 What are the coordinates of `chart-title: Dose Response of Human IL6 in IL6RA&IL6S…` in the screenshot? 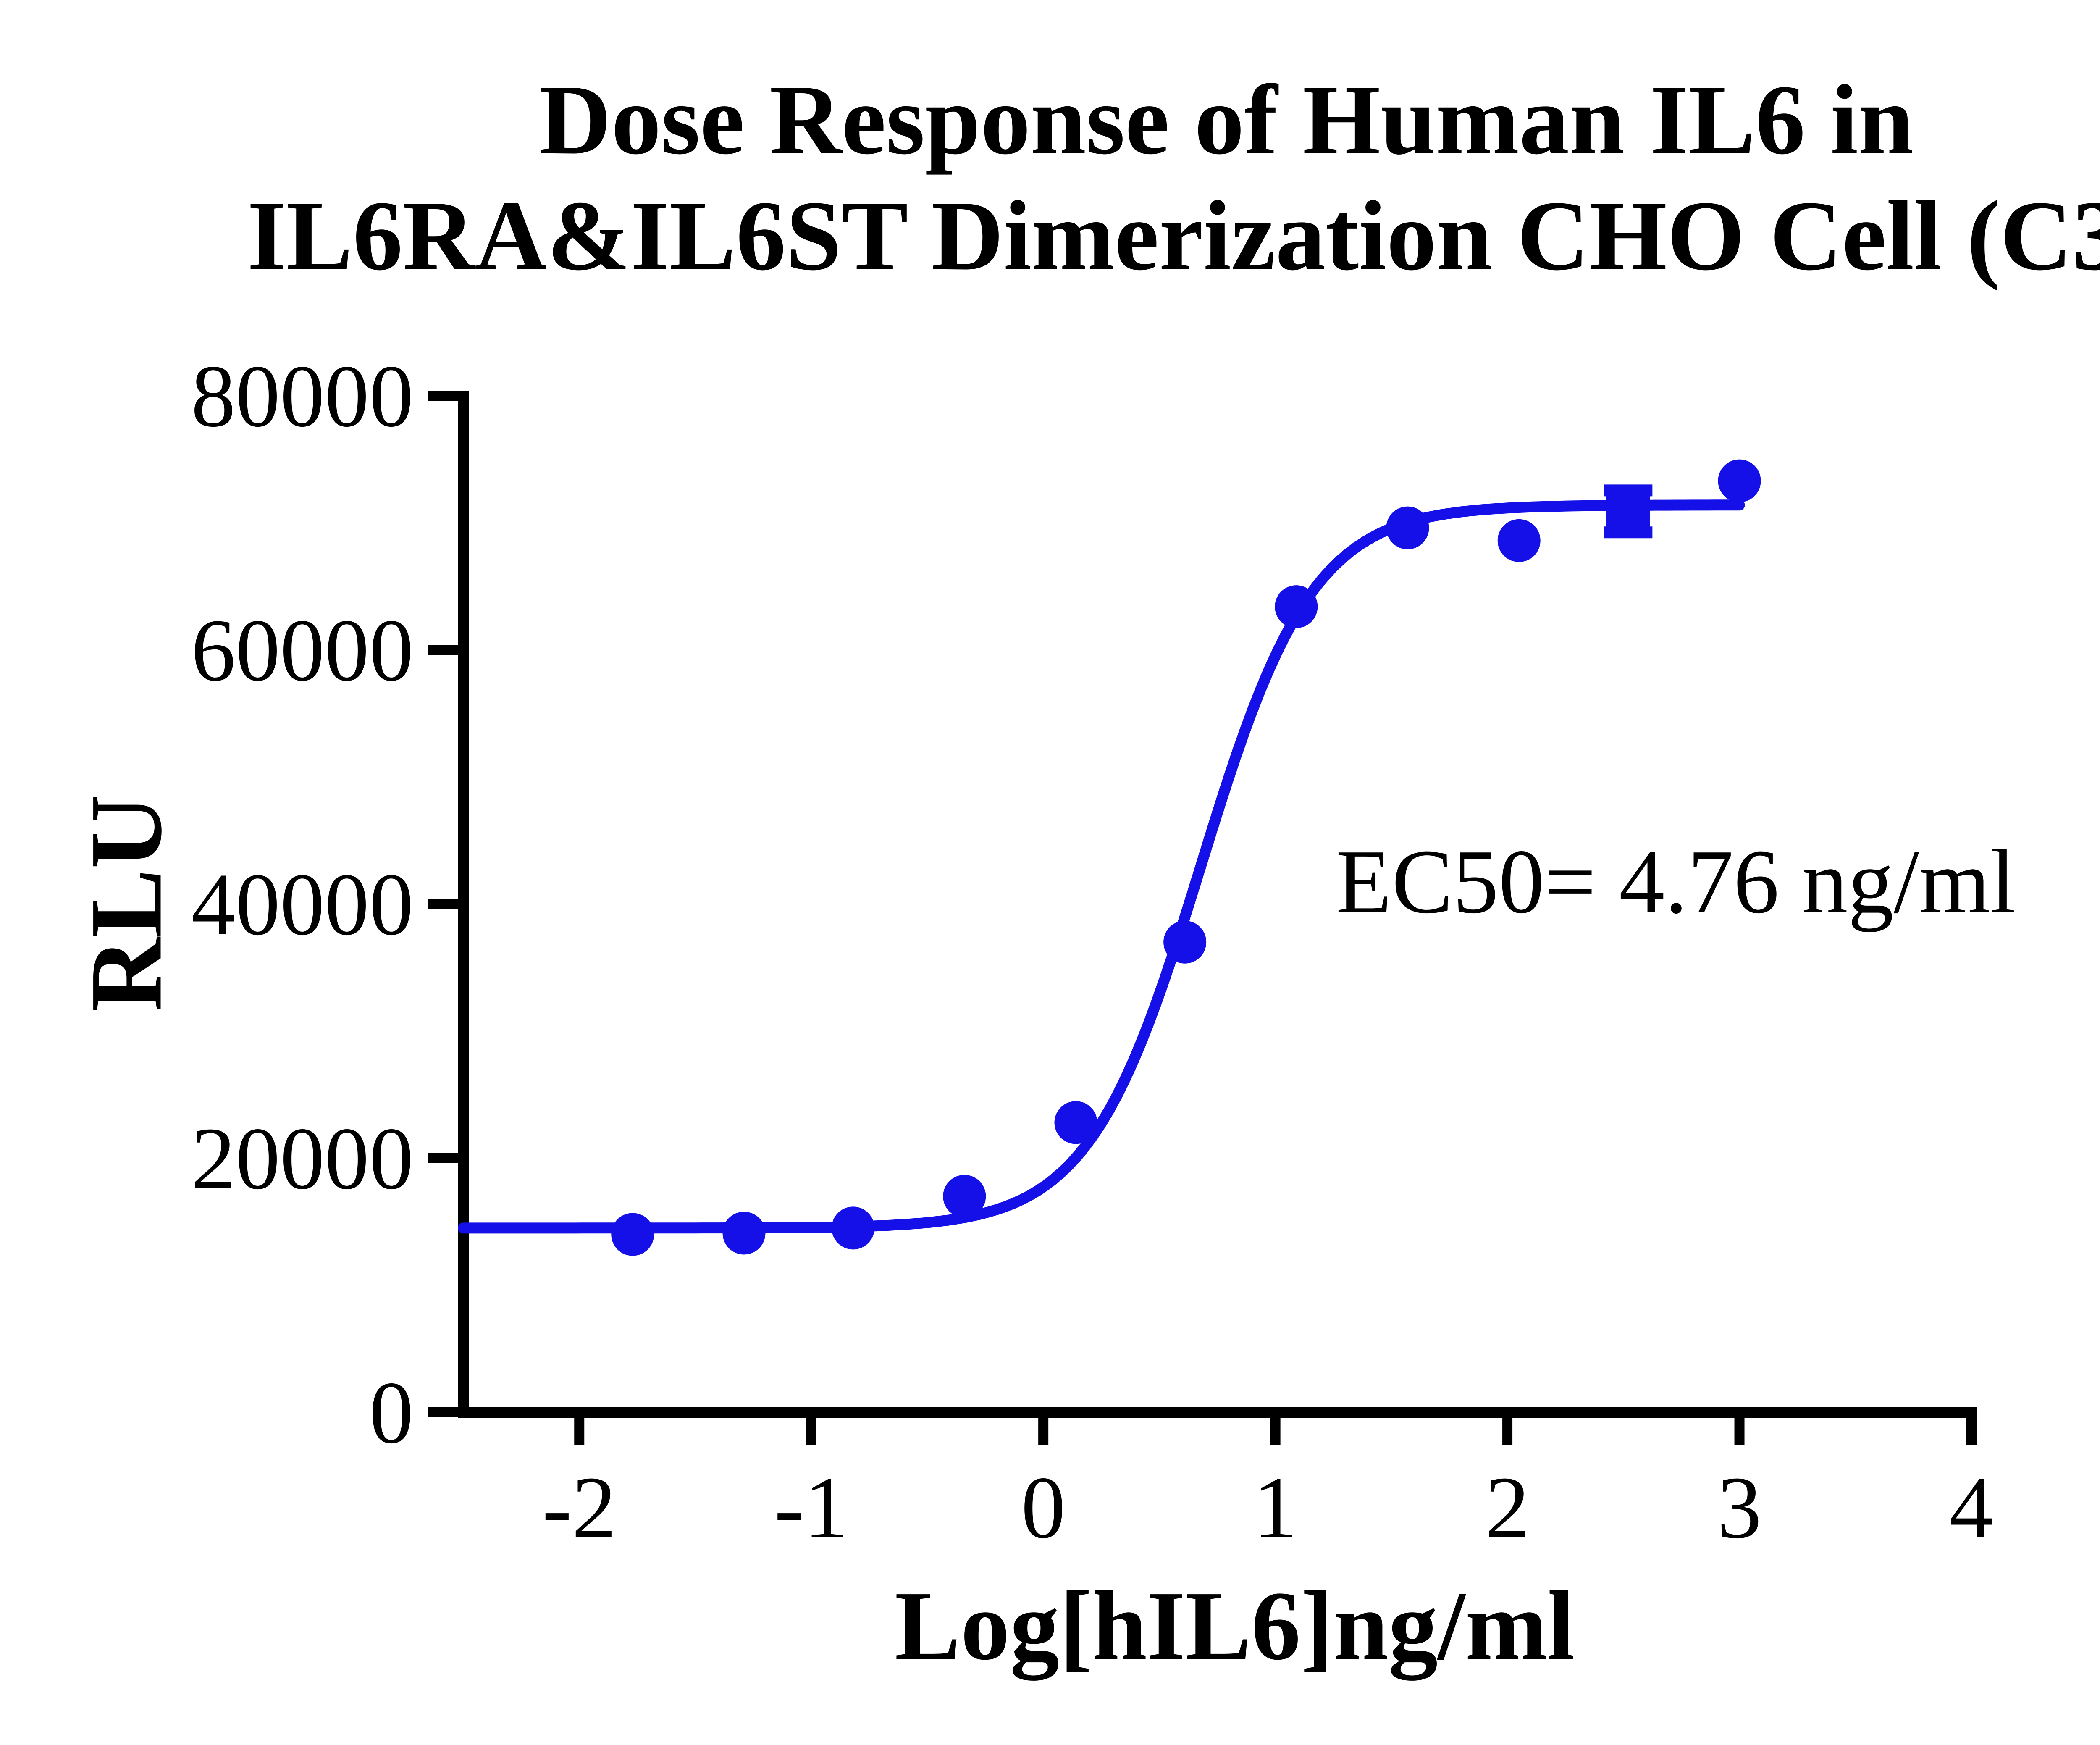 It's located at (1103, 178).